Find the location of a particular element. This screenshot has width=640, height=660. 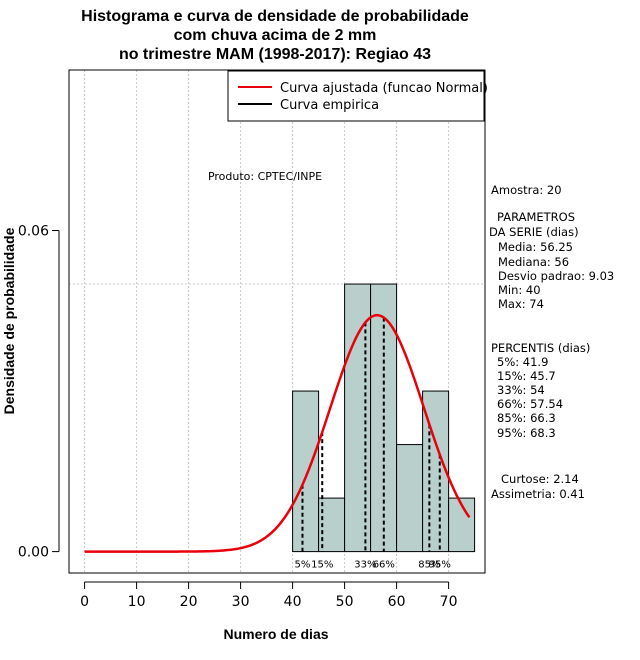

stat-p33: 33%: 54 is located at coordinates (521, 390).